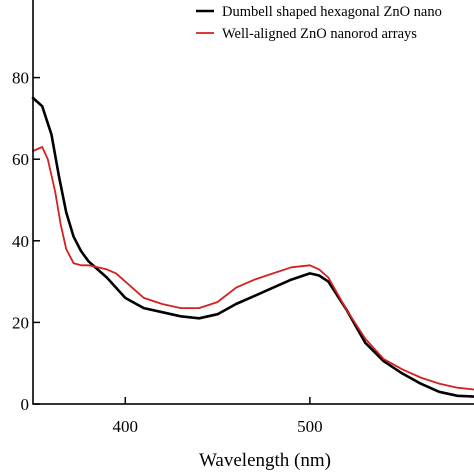  I want to click on x-tick-label-500: 500, so click(310, 426).